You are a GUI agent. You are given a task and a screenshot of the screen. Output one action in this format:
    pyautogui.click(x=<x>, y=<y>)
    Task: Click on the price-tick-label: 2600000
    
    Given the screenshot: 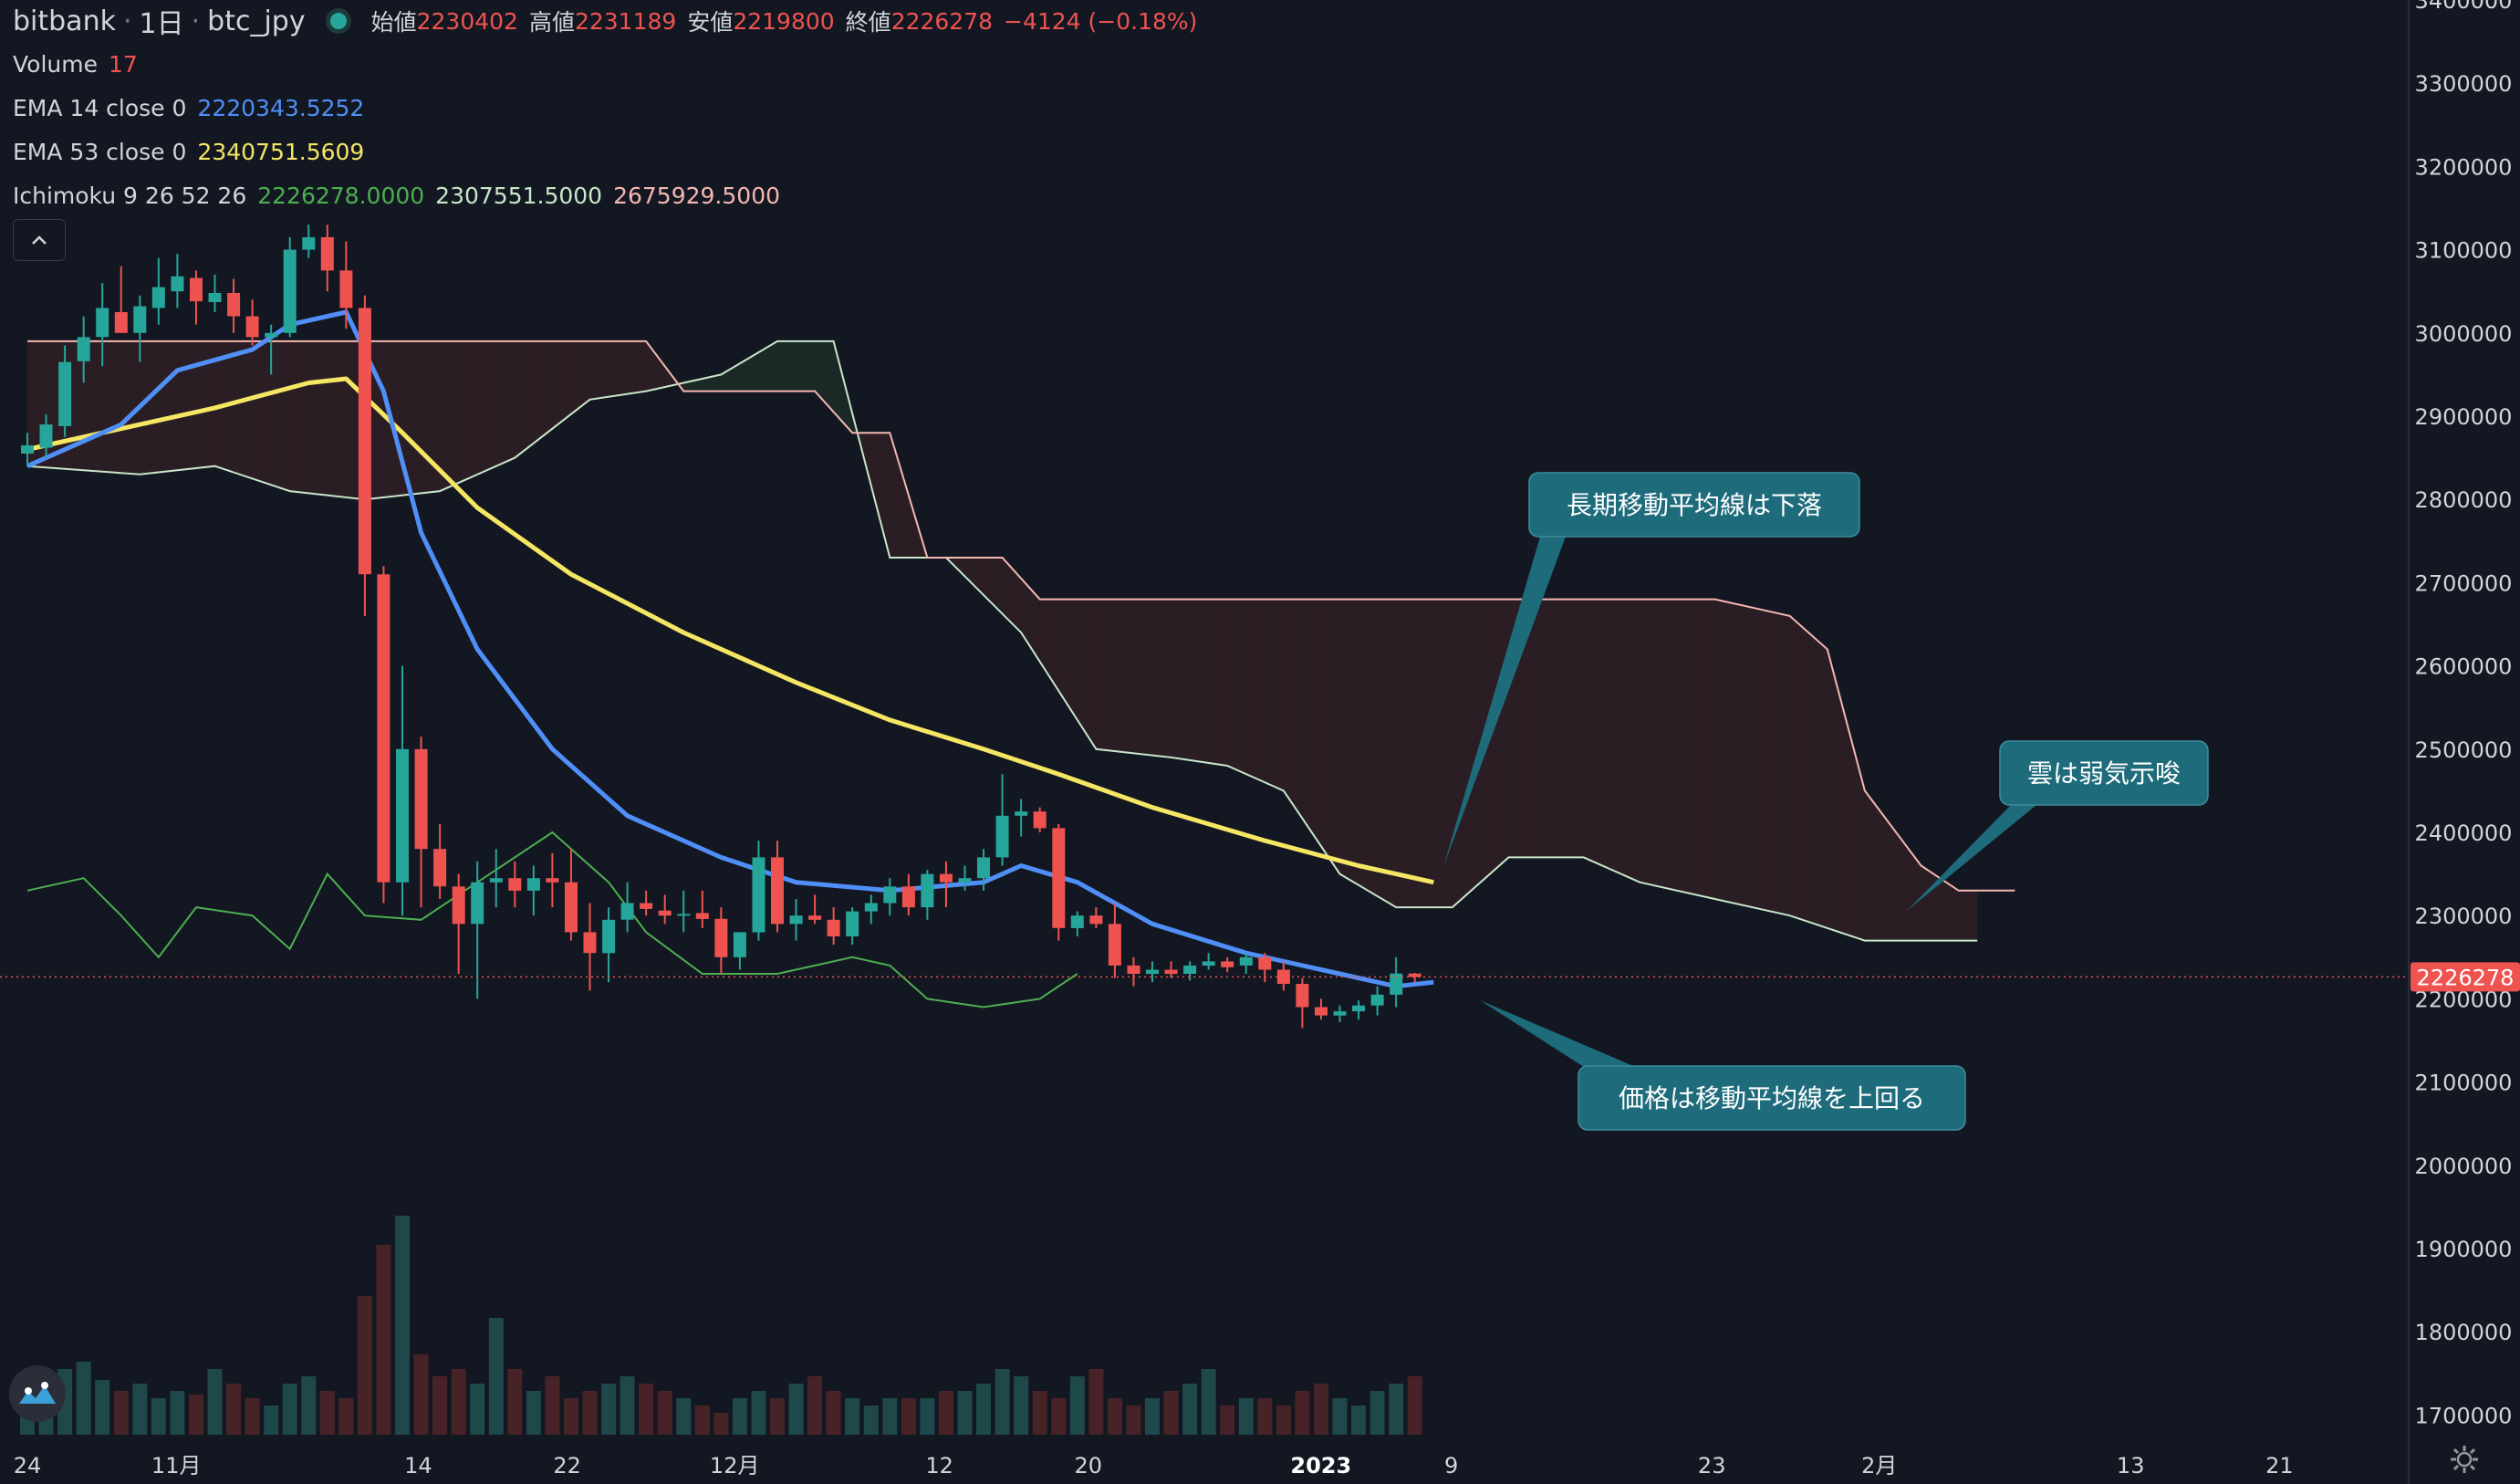 What is the action you would take?
    pyautogui.click(x=2464, y=667)
    